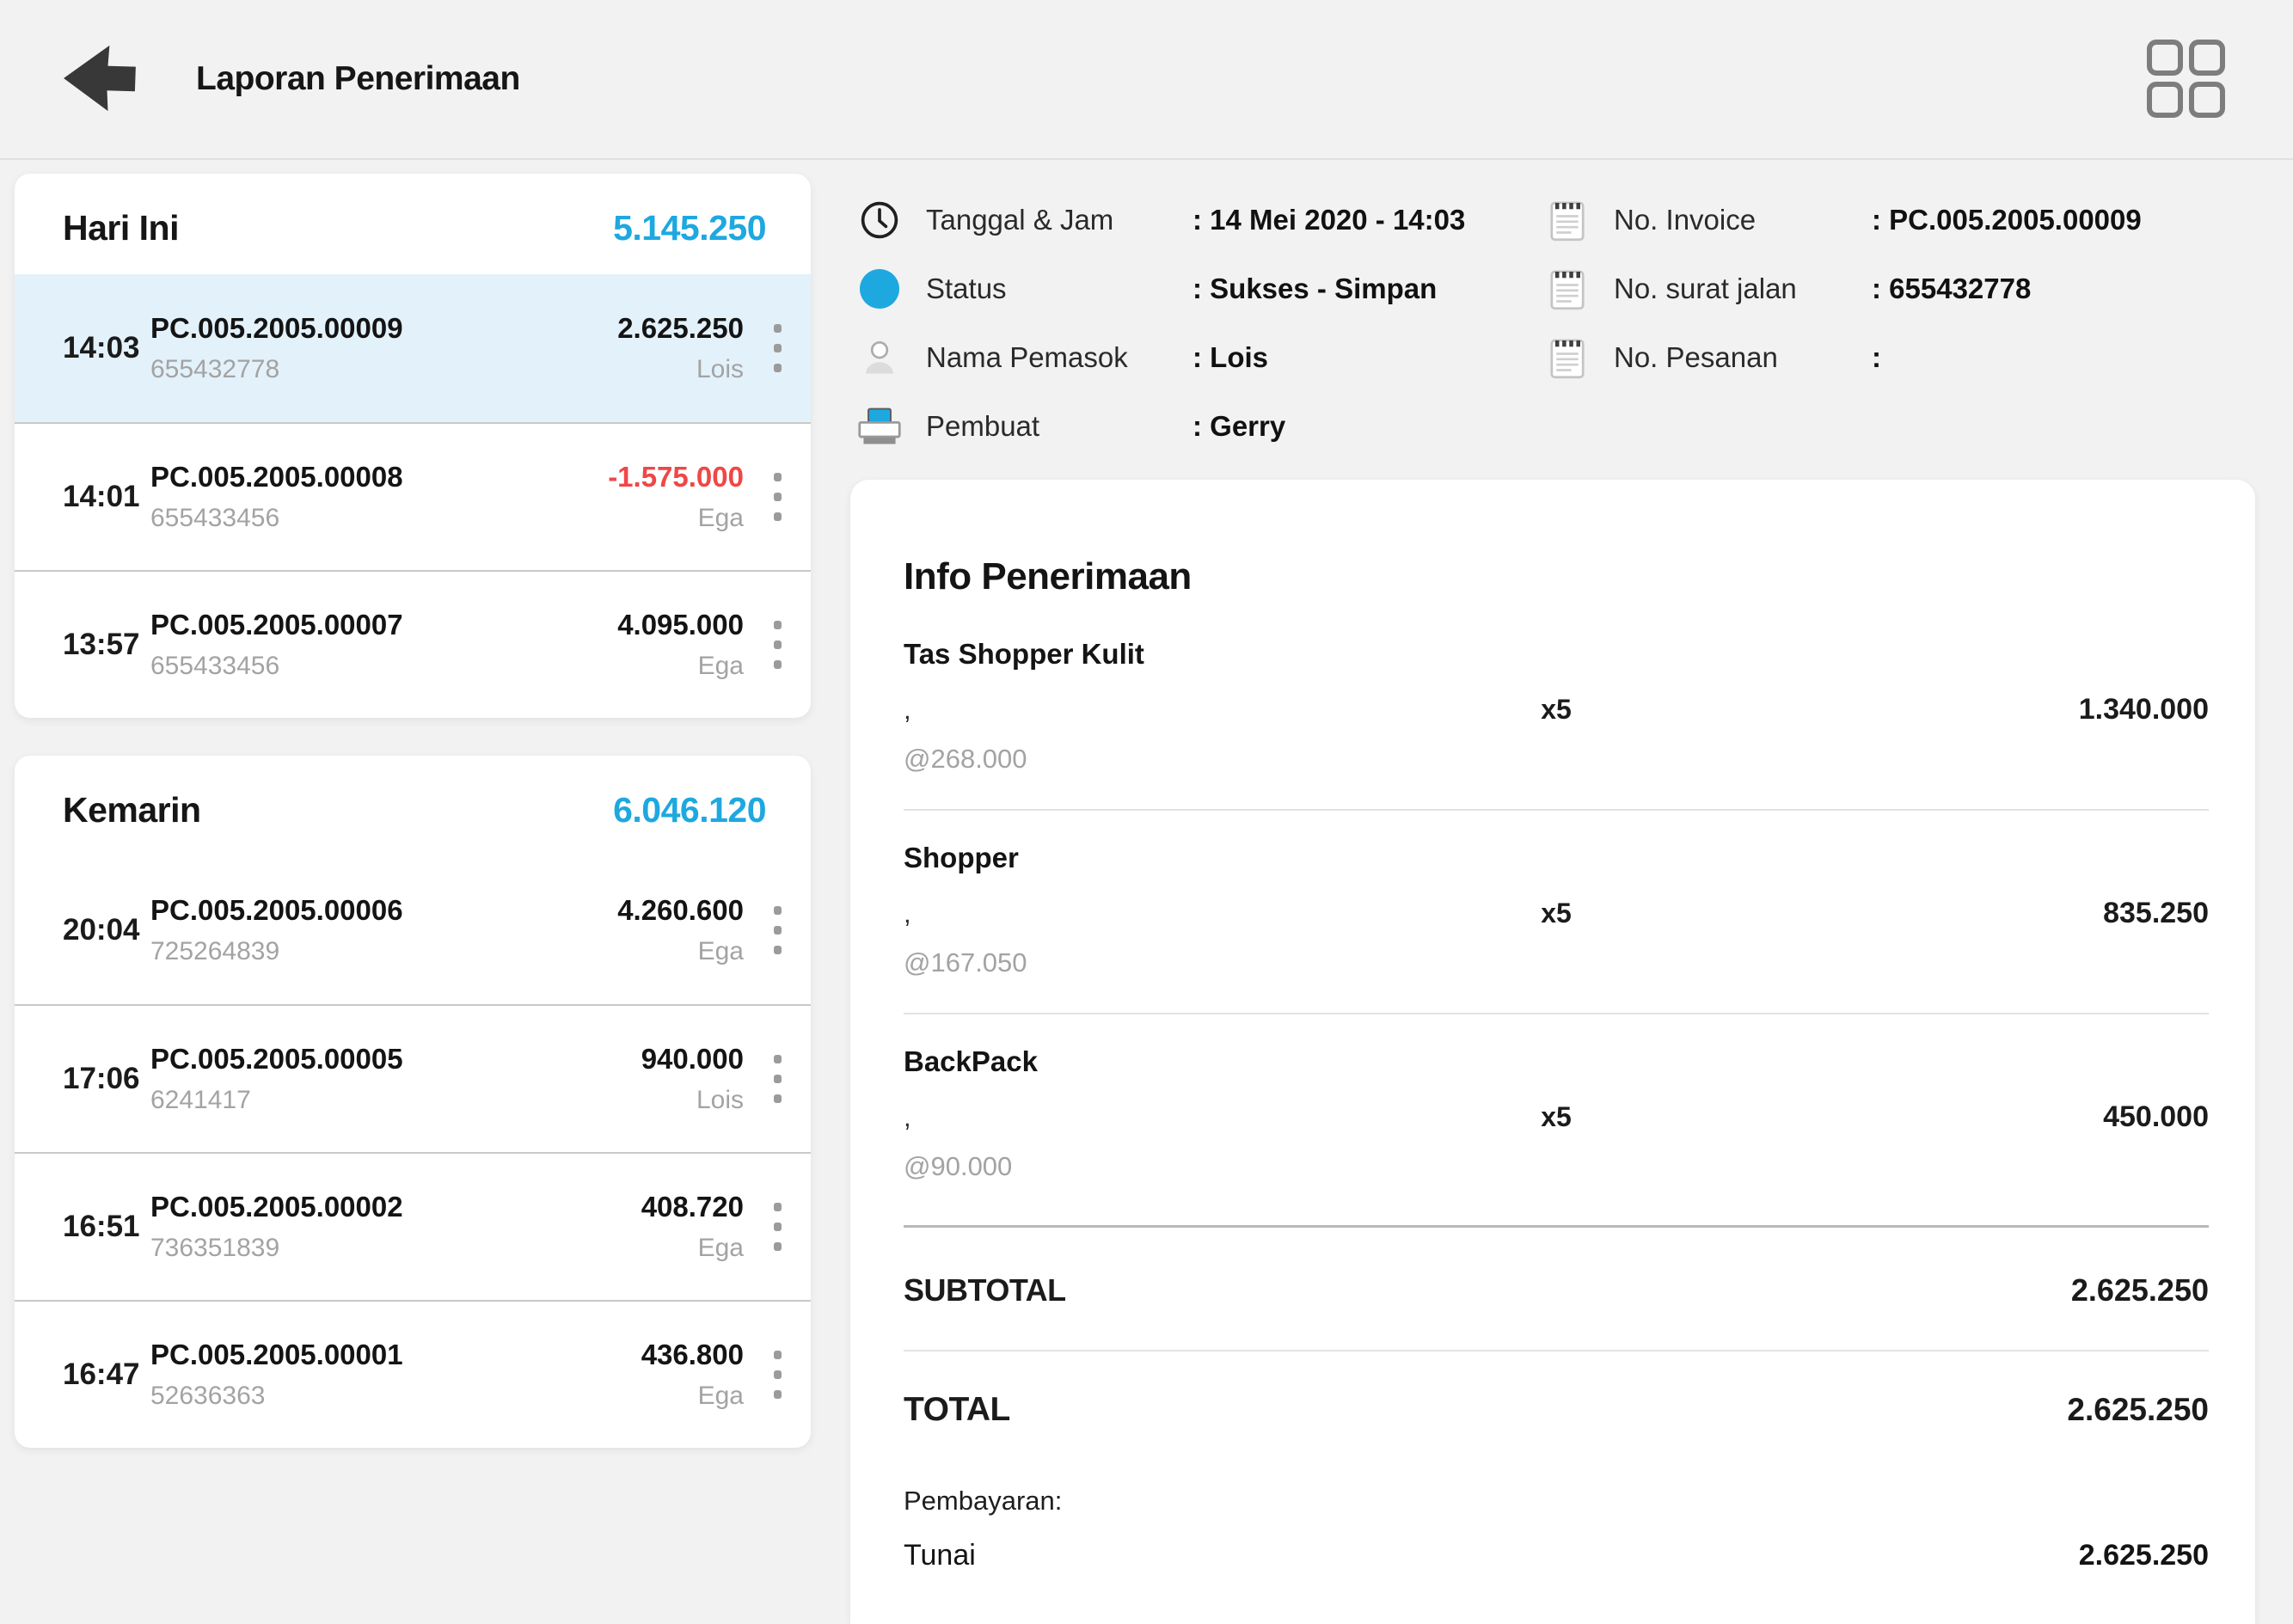  I want to click on item-reference-number: 655433456, so click(215, 518).